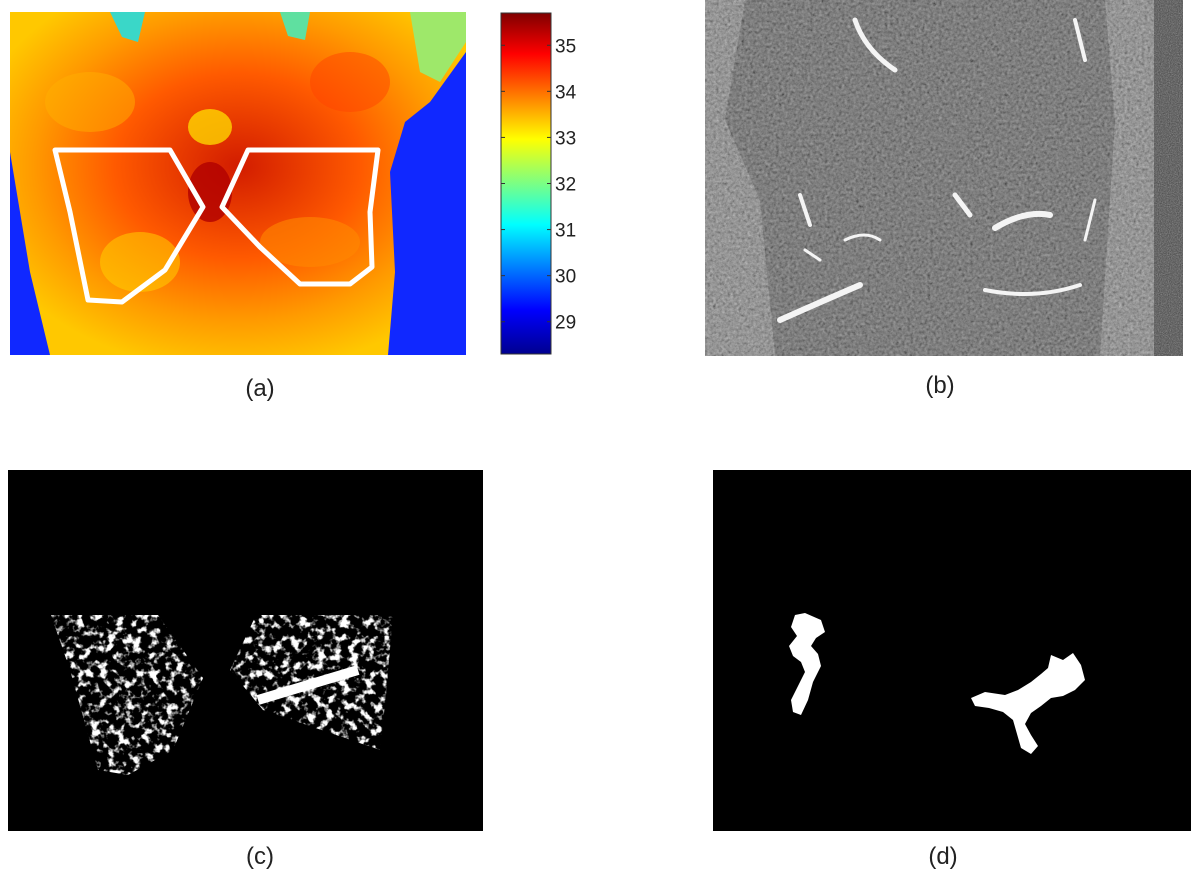  Describe the element at coordinates (940, 385) in the screenshot. I see `caption-b: (b)` at that location.